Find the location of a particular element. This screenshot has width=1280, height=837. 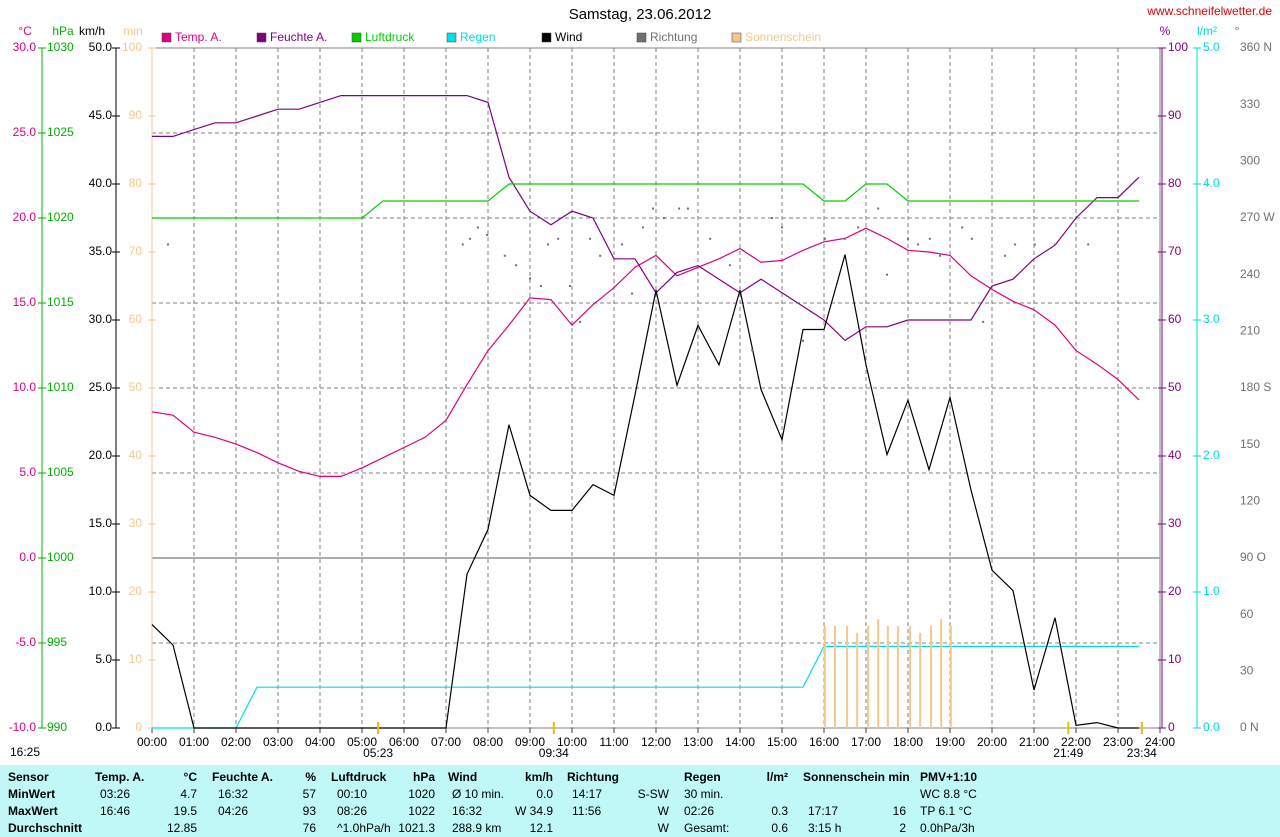

time-marker-label: 09:34 is located at coordinates (554, 753).